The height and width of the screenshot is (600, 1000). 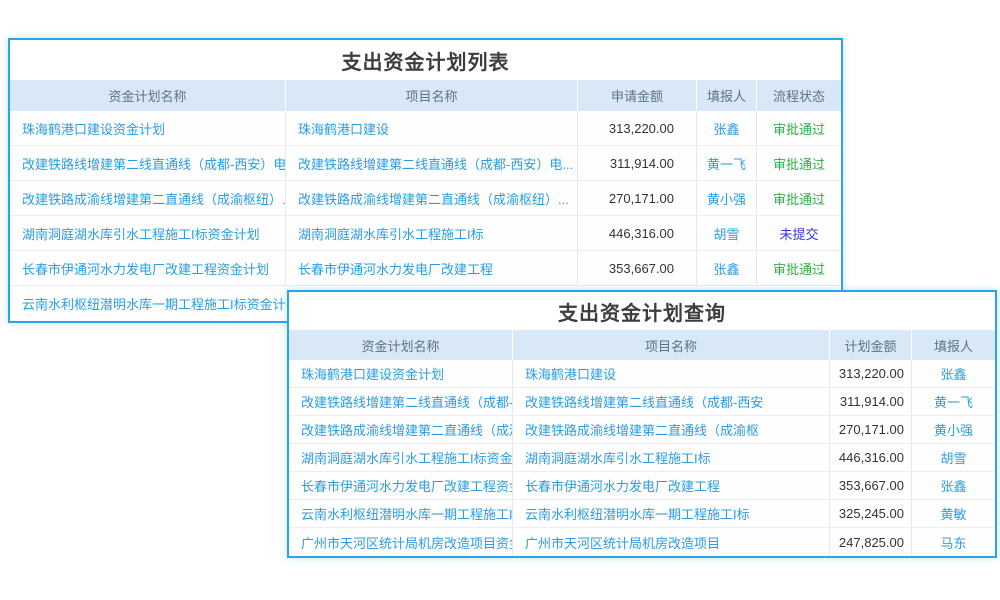 What do you see at coordinates (637, 95) in the screenshot?
I see `col-header-apply-amount: 申请金额` at bounding box center [637, 95].